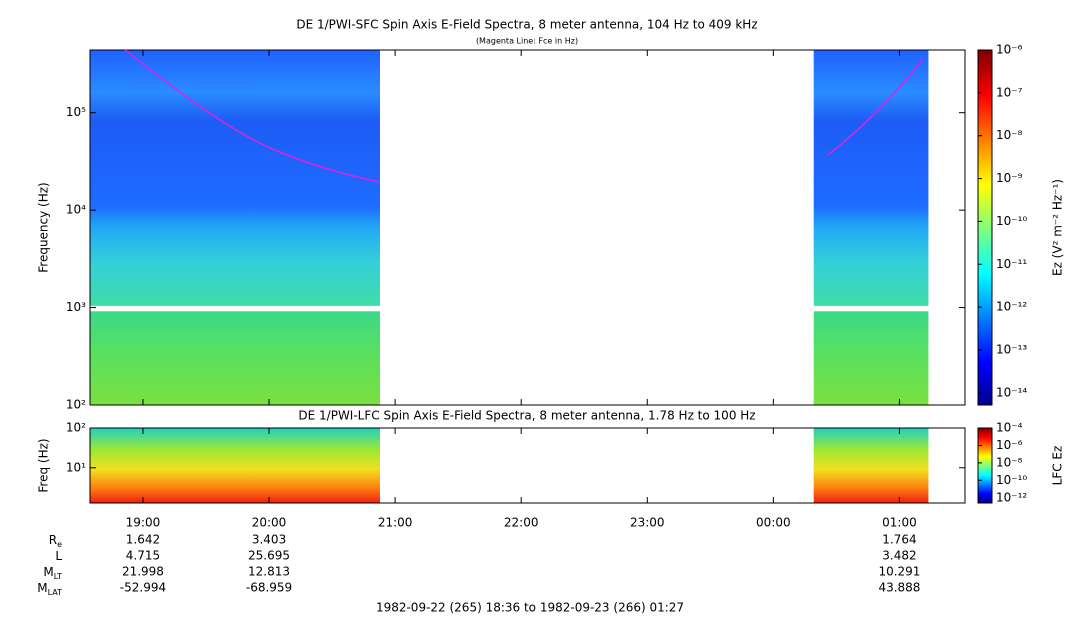 The width and height of the screenshot is (1083, 620). Describe the element at coordinates (1009, 92) in the screenshot. I see `colorbar-tick-label: 10⁻⁷` at that location.